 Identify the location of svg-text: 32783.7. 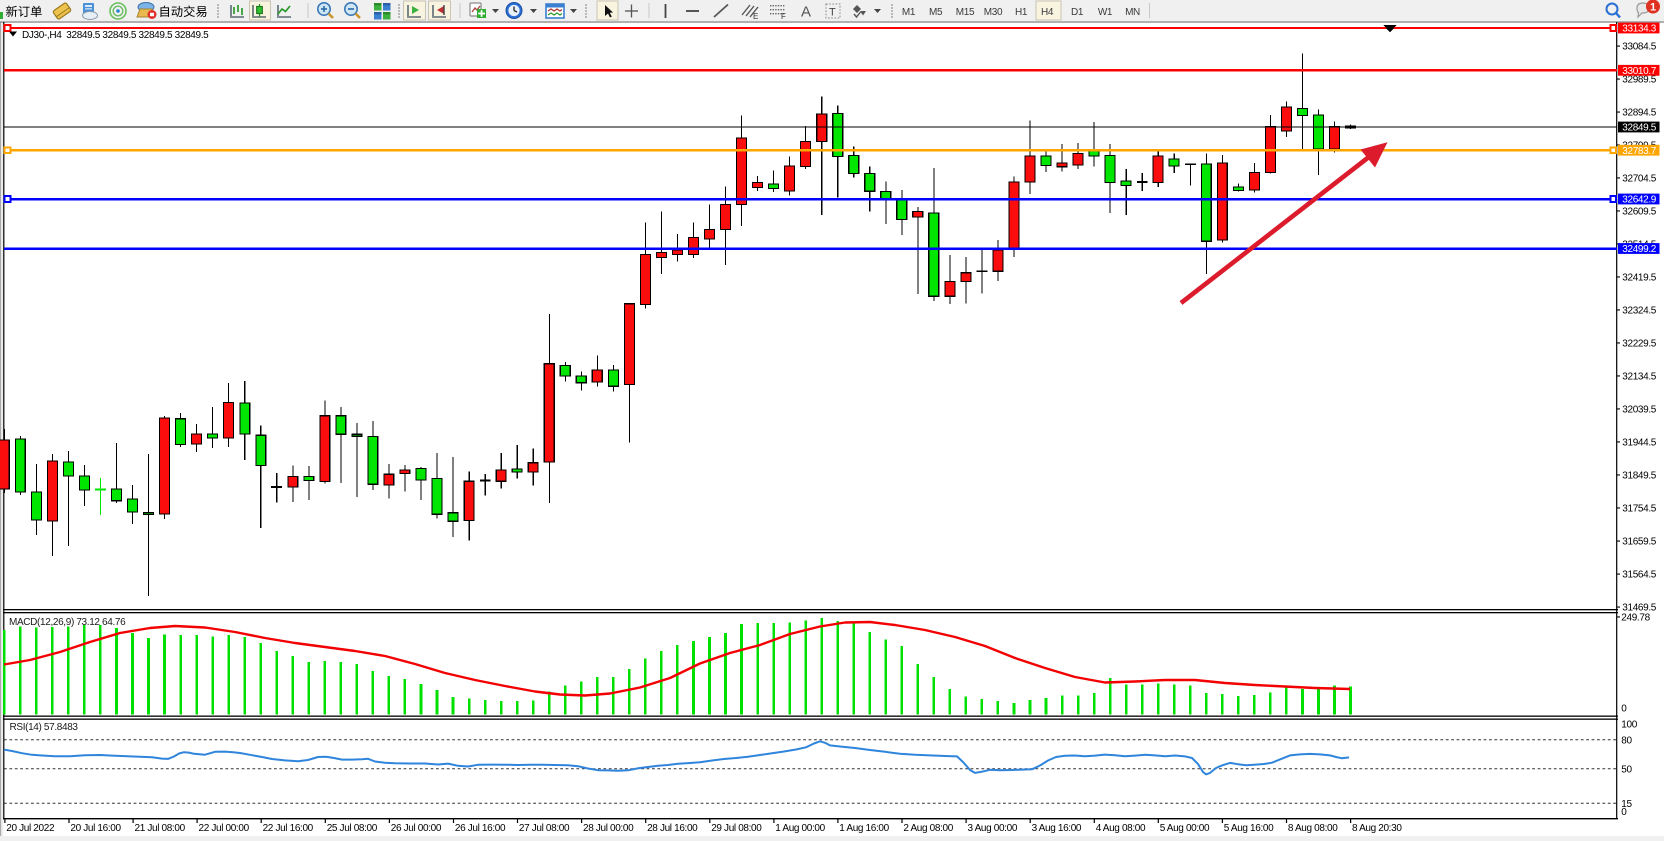
(1639, 151).